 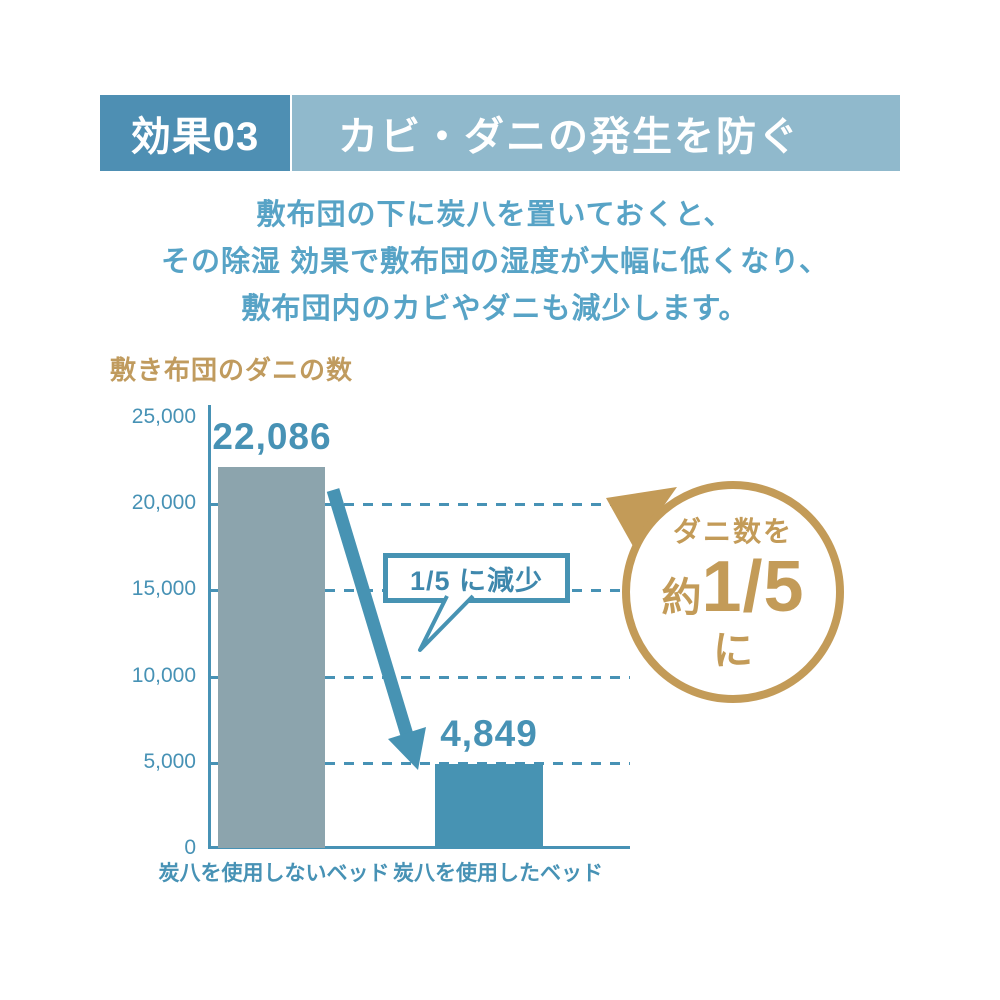 What do you see at coordinates (732, 531) in the screenshot?
I see `badge-line1: ダニ数を` at bounding box center [732, 531].